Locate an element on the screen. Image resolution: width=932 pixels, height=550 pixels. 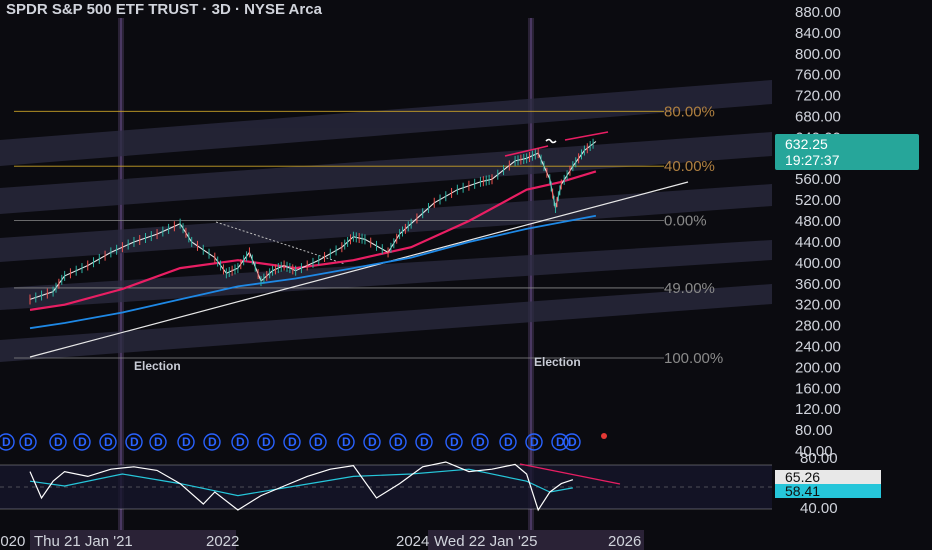
event-label-2: Election is located at coordinates (557, 362).